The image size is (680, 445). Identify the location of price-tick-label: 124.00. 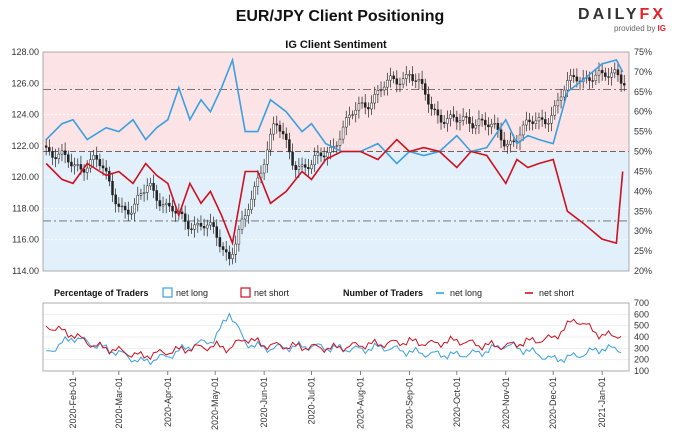
(25, 115).